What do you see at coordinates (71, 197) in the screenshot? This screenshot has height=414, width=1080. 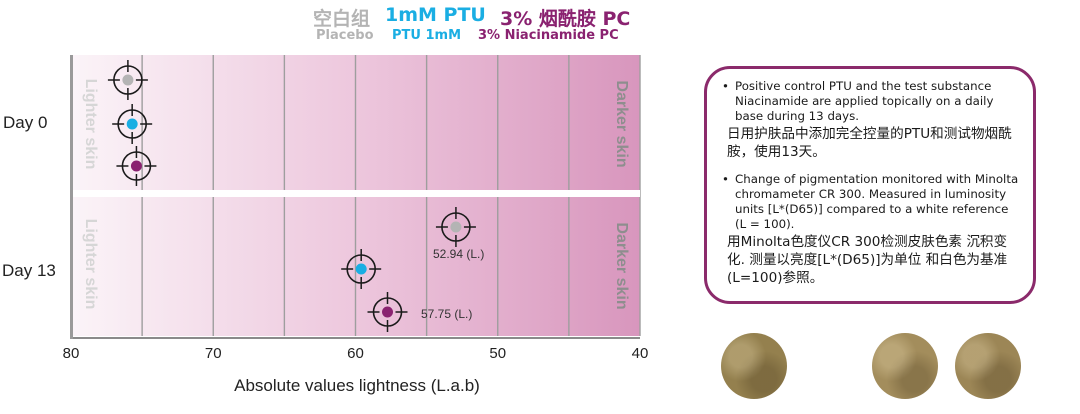 I see `y-axis-line` at bounding box center [71, 197].